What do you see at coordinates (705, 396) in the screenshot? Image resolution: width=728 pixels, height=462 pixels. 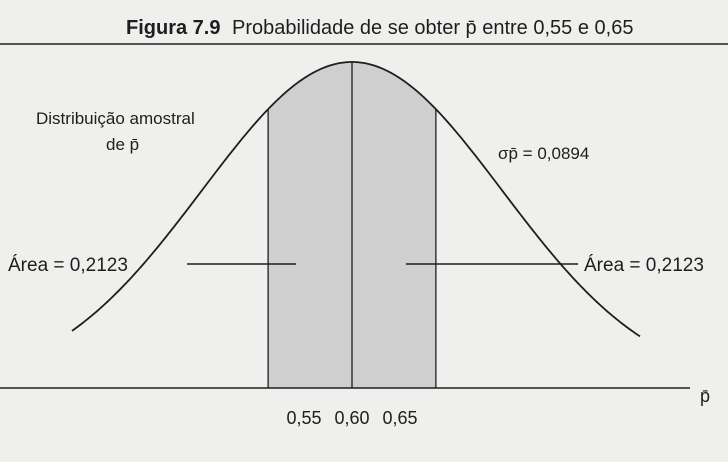 I see `x-axis-label: p̄` at bounding box center [705, 396].